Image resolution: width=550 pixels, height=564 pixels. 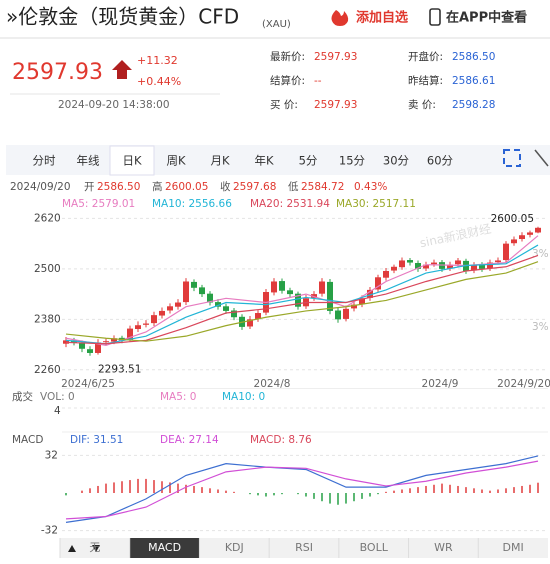 What do you see at coordinates (382, 18) in the screenshot?
I see `add-watchlist: 添加自选` at bounding box center [382, 18].